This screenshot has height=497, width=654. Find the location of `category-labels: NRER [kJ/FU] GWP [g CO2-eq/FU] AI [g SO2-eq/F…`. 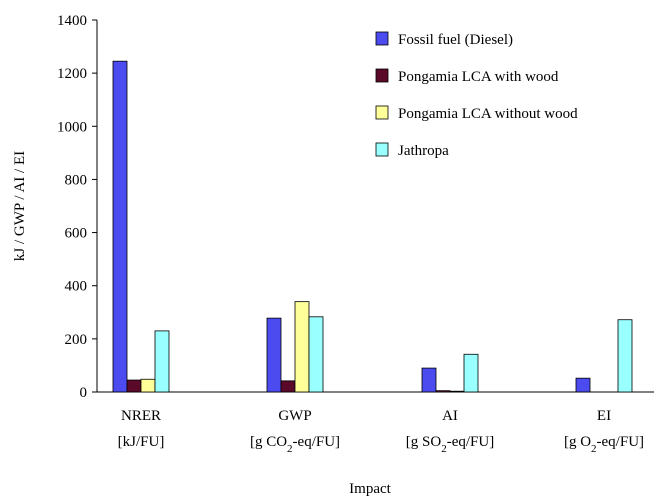

category-labels: NRER [kJ/FU] GWP [g CO2-eq/FU] AI [g SO2-eq/F… is located at coordinates (381, 431).